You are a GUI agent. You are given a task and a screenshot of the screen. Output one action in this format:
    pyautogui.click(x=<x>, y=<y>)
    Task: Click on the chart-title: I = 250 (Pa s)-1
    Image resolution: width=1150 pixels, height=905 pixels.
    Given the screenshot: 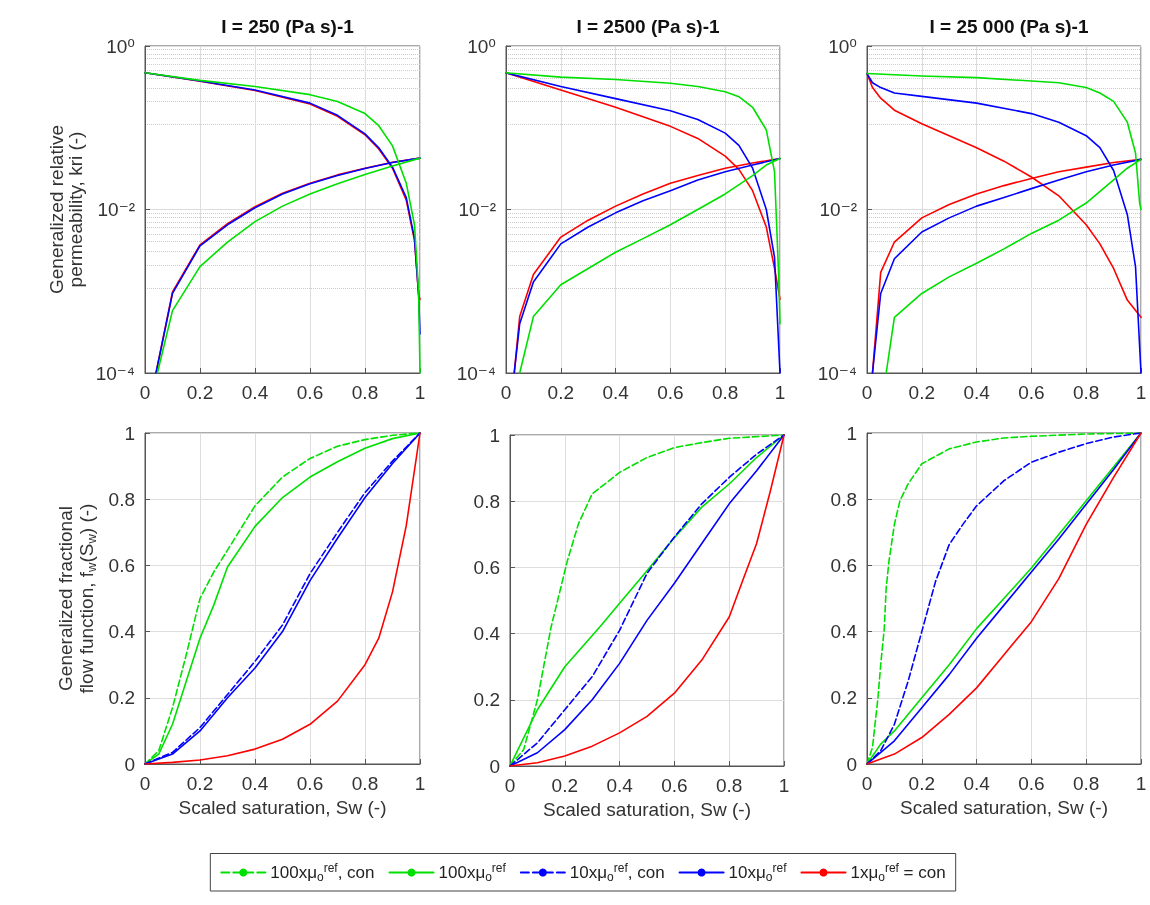 What is the action you would take?
    pyautogui.click(x=288, y=26)
    